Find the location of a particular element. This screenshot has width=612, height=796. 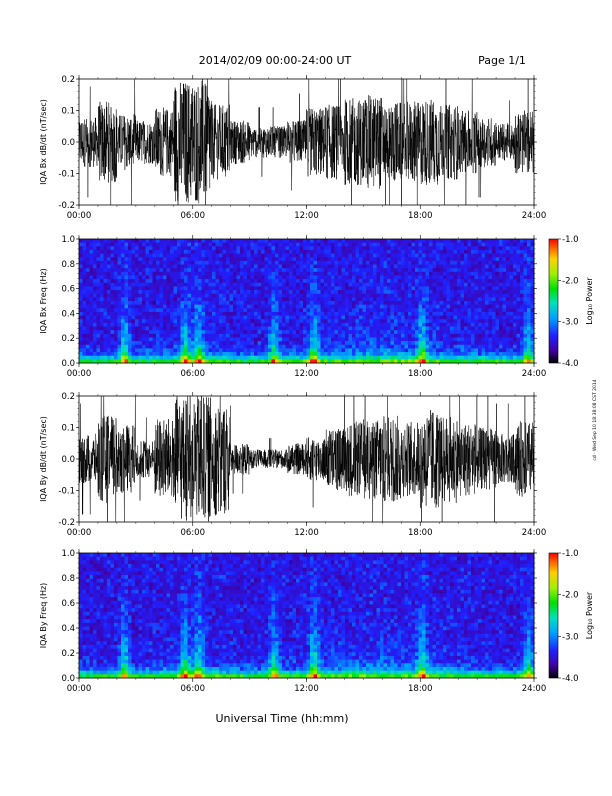

page-number: Page 1/1 is located at coordinates (502, 60).